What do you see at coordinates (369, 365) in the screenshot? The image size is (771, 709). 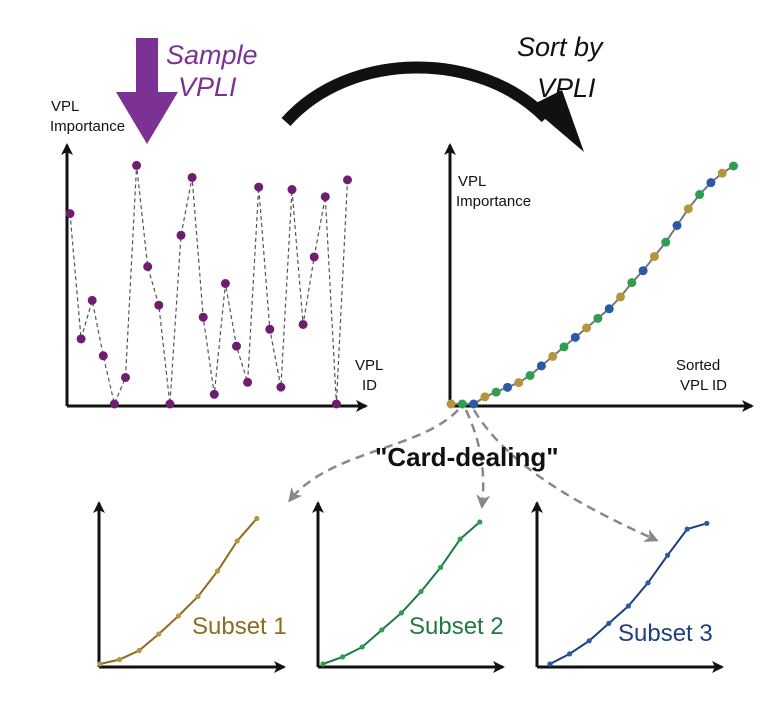 I see `unsorted-x-label-line1: VPL` at bounding box center [369, 365].